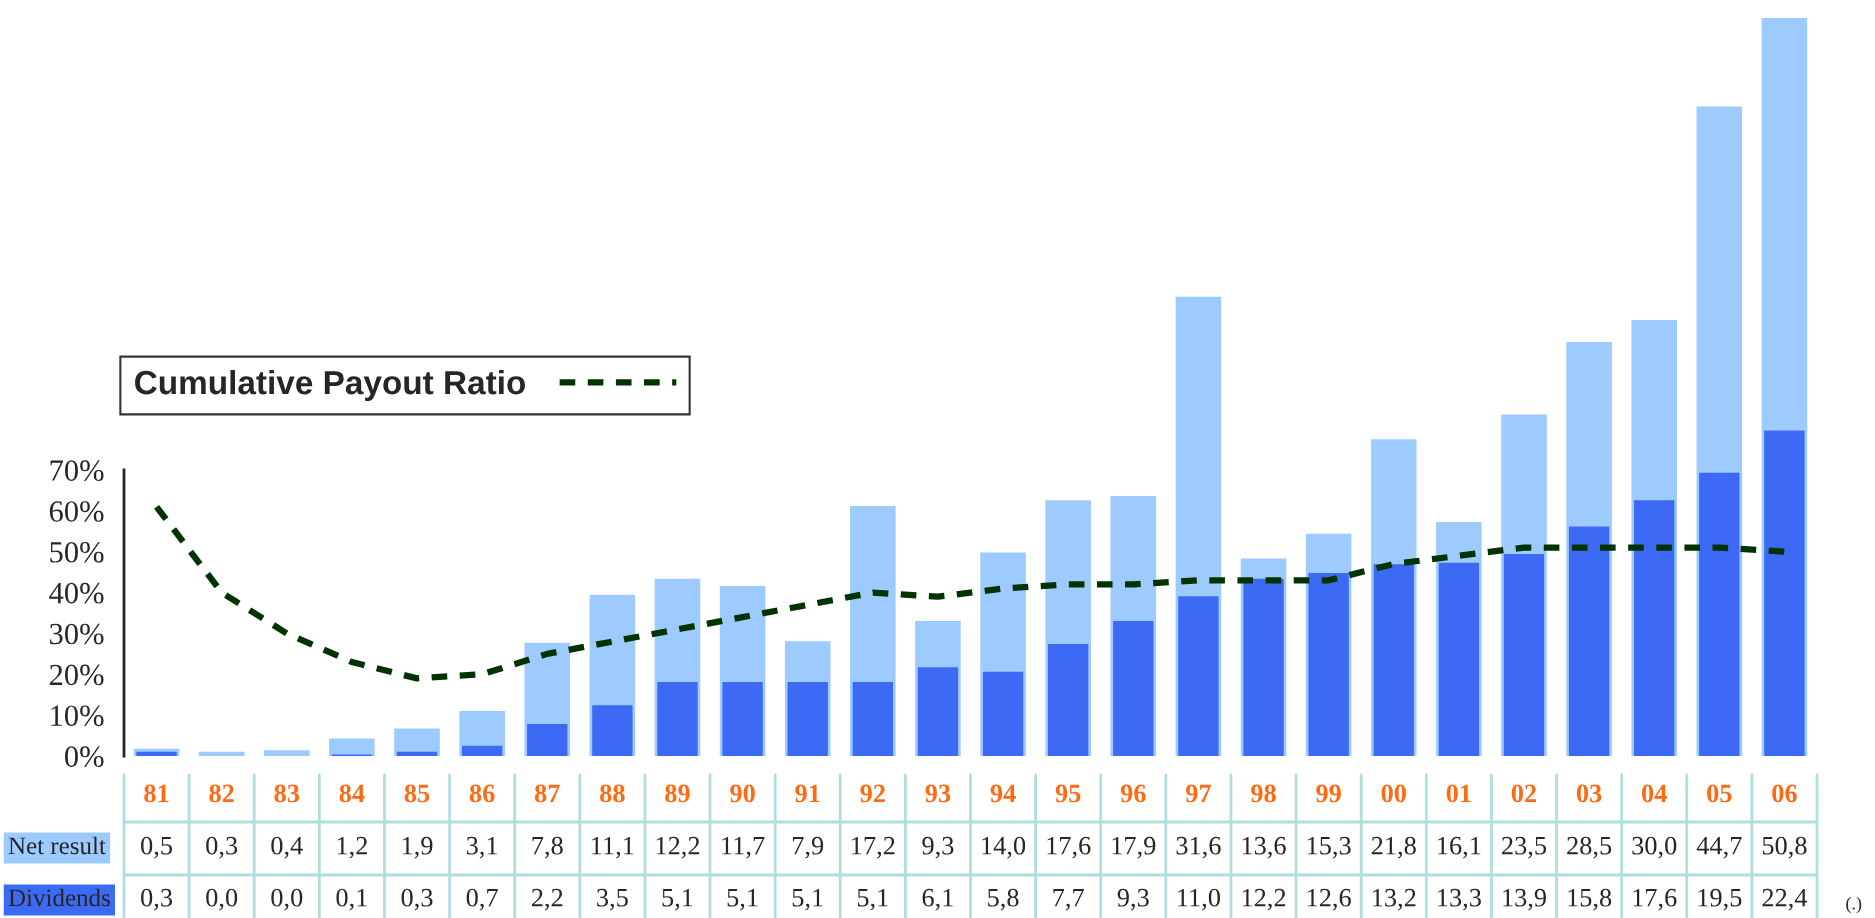  Describe the element at coordinates (352, 793) in the screenshot. I see `x-tick-label: 84` at that location.